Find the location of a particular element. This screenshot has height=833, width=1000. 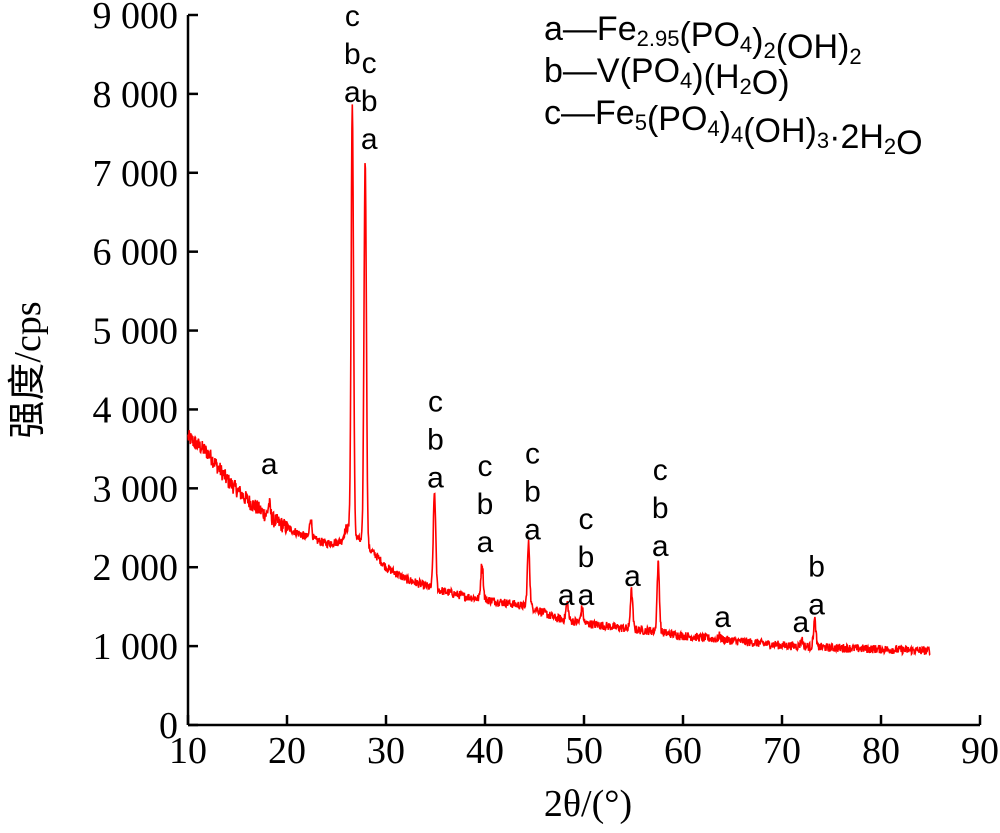

x-tick-label: 30 is located at coordinates (386, 751).